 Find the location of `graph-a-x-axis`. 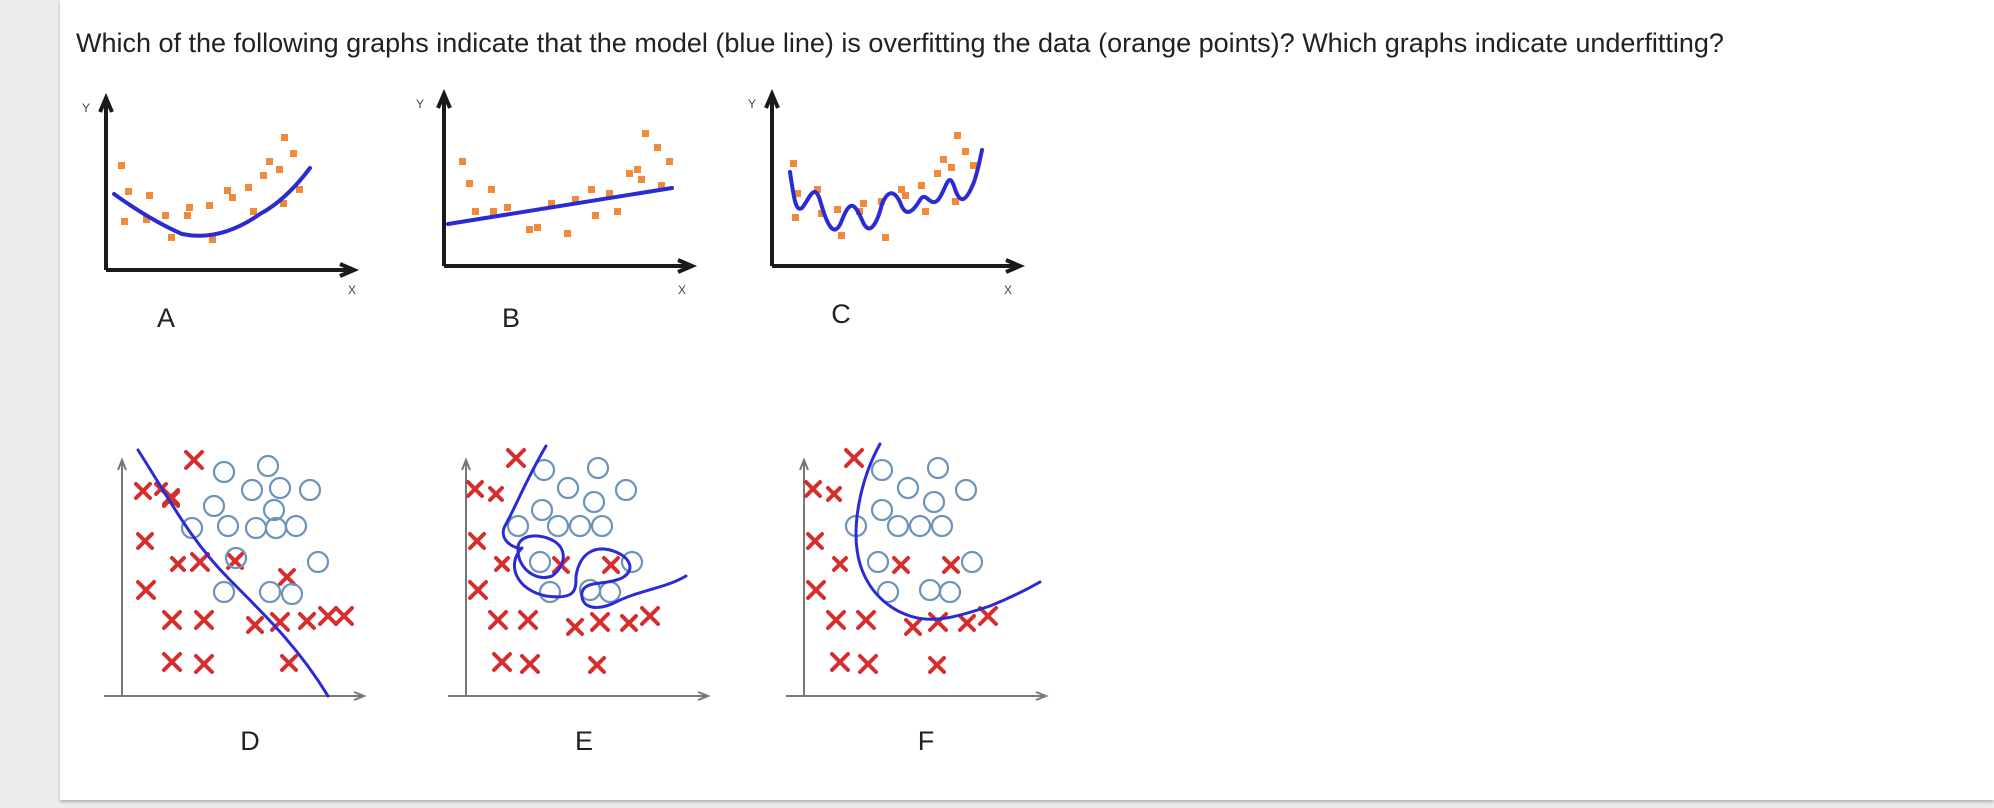

graph-a-x-axis is located at coordinates (233, 270).